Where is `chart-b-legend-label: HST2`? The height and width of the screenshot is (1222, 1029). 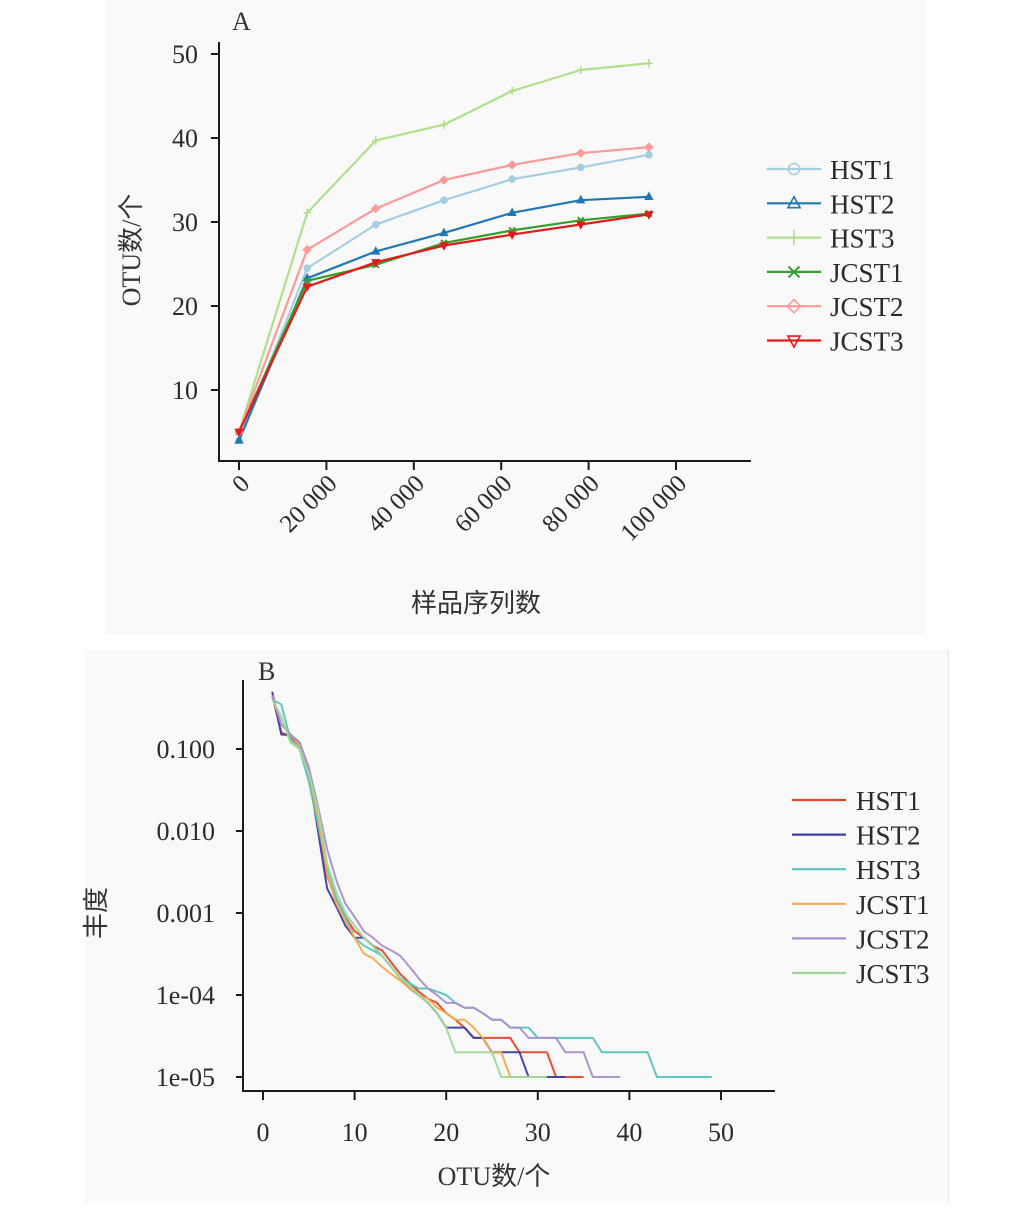 chart-b-legend-label: HST2 is located at coordinates (888, 836).